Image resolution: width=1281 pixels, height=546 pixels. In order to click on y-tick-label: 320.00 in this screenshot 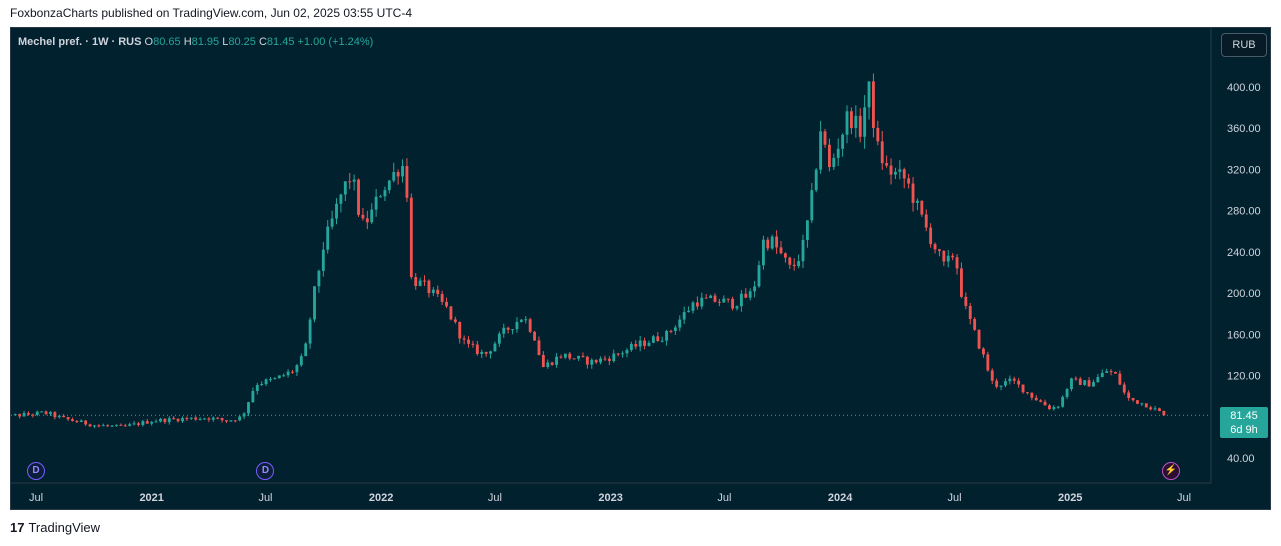, I will do `click(1244, 170)`.